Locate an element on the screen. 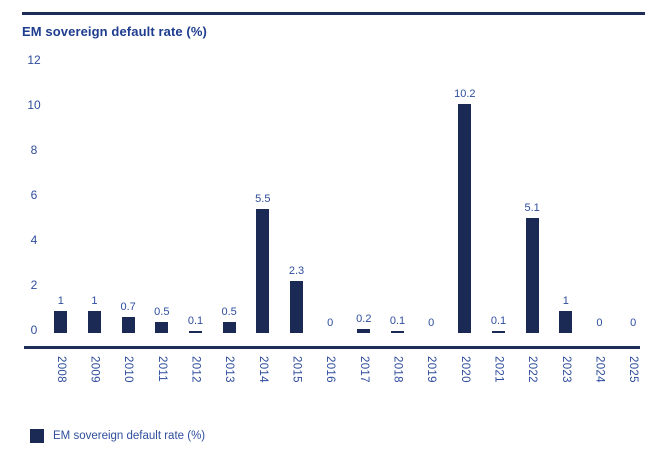 This screenshot has width=660, height=465. x-tick-label: 2010 is located at coordinates (128, 369).